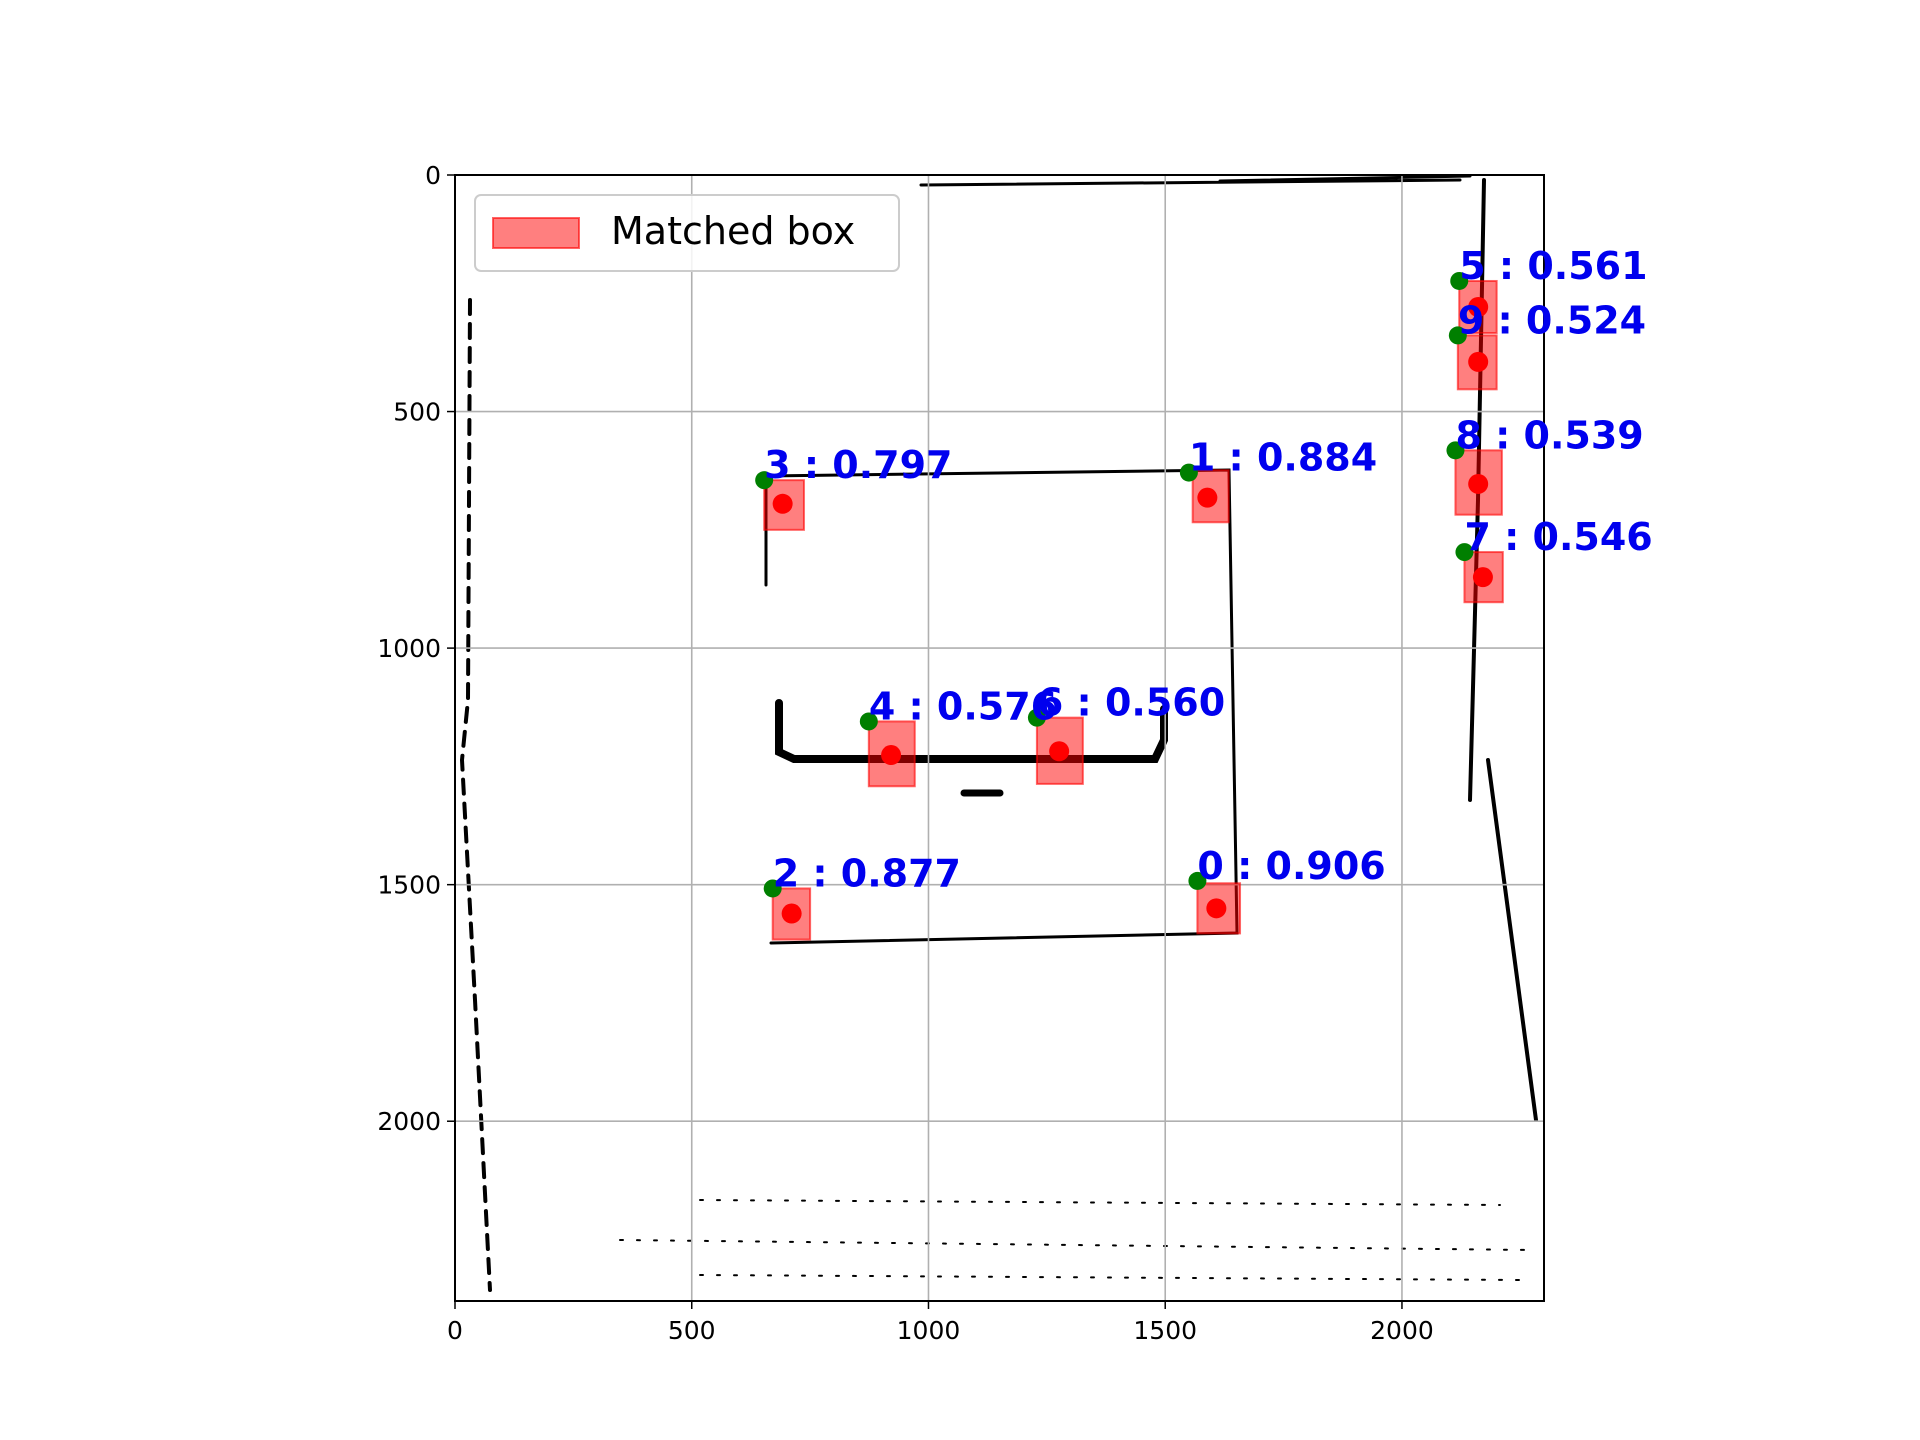  What do you see at coordinates (433, 175) in the screenshot?
I see `y-tick-label: 0` at bounding box center [433, 175].